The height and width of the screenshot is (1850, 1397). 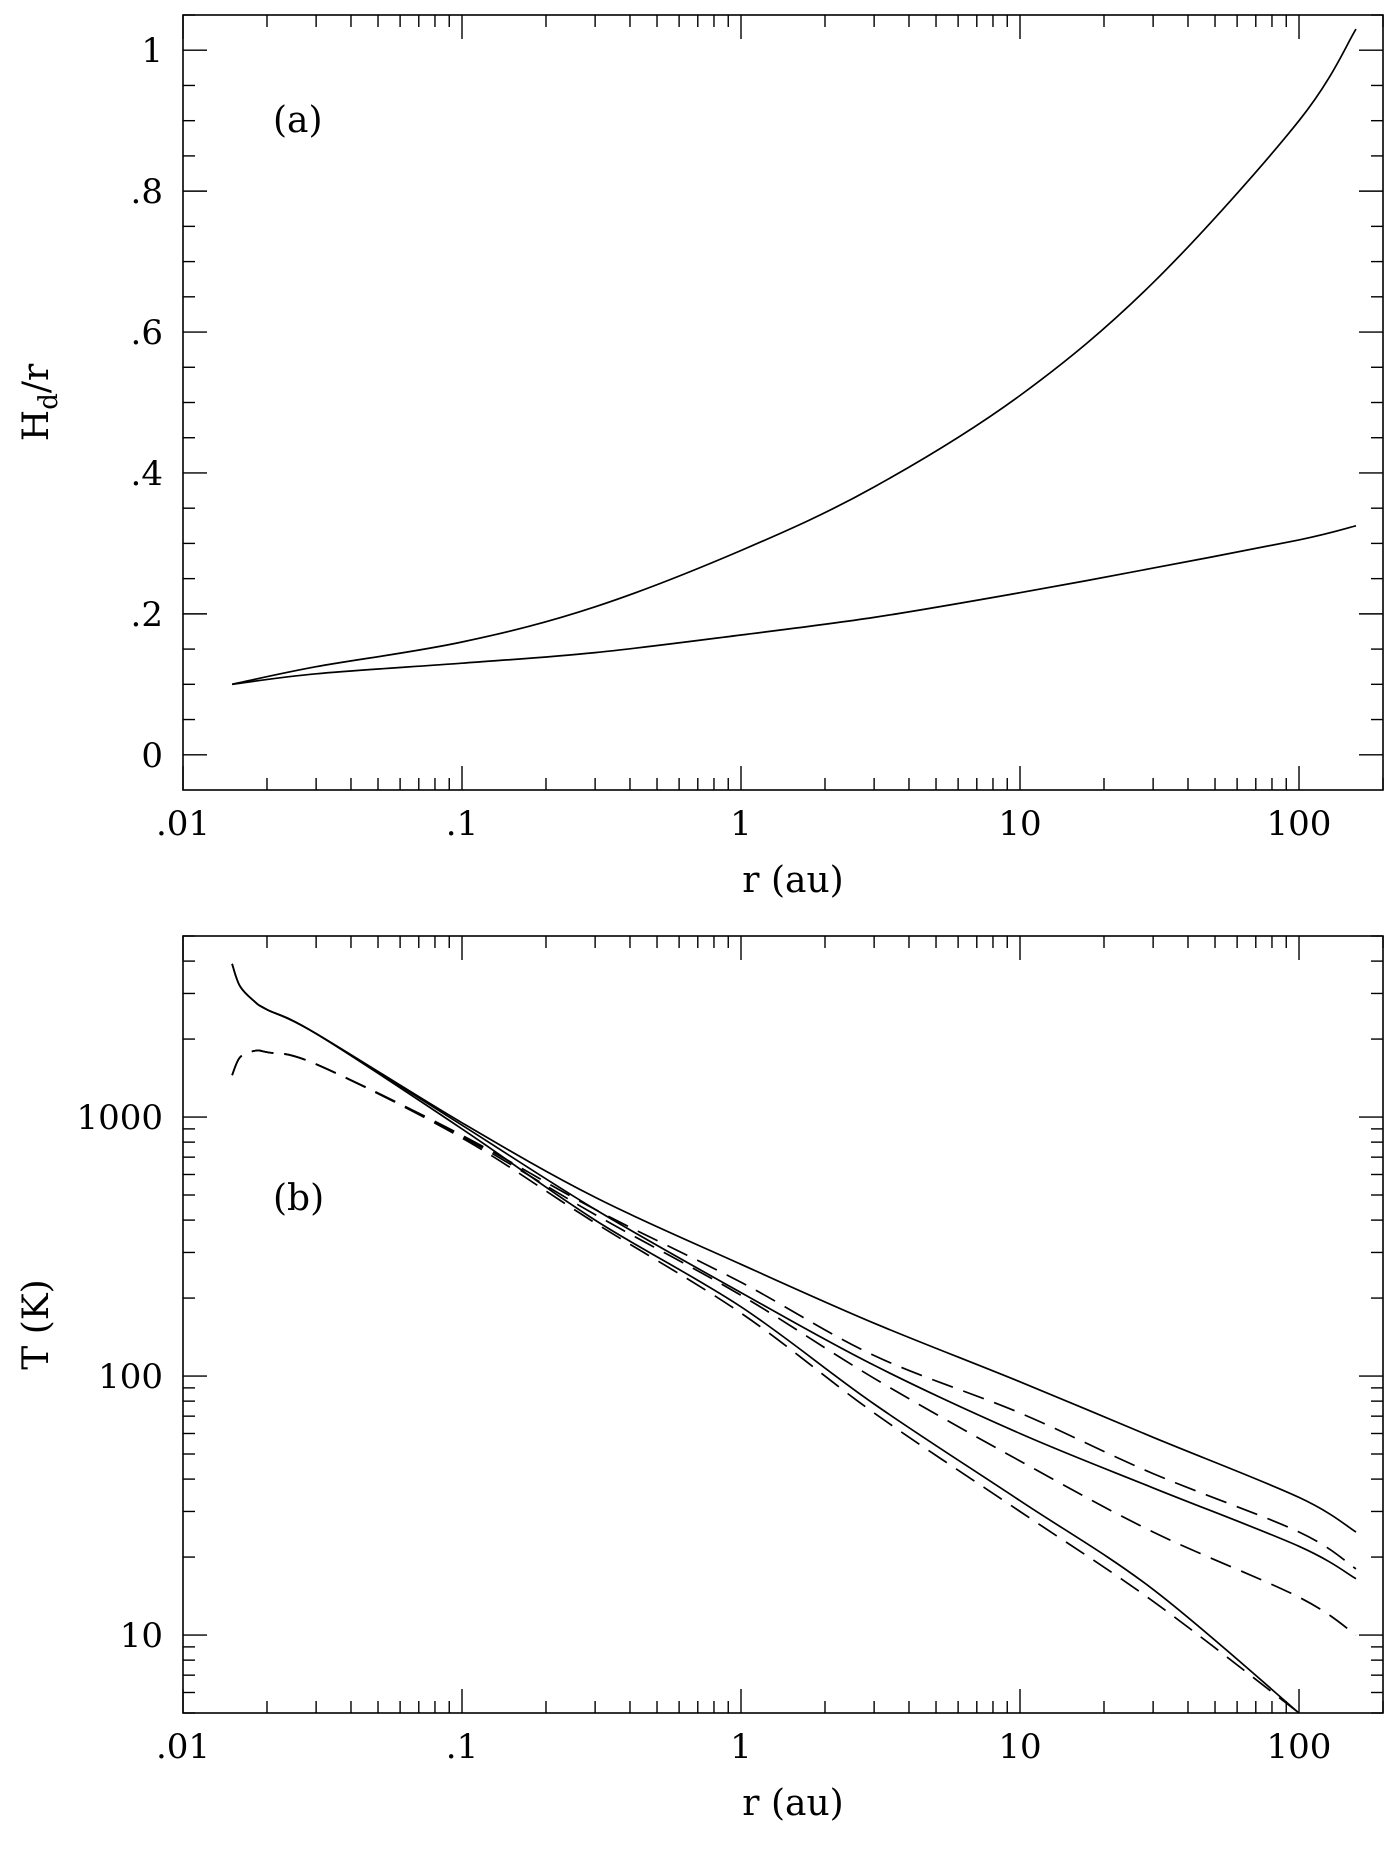 What do you see at coordinates (141, 1636) in the screenshot?
I see `y-tick-label: 10` at bounding box center [141, 1636].